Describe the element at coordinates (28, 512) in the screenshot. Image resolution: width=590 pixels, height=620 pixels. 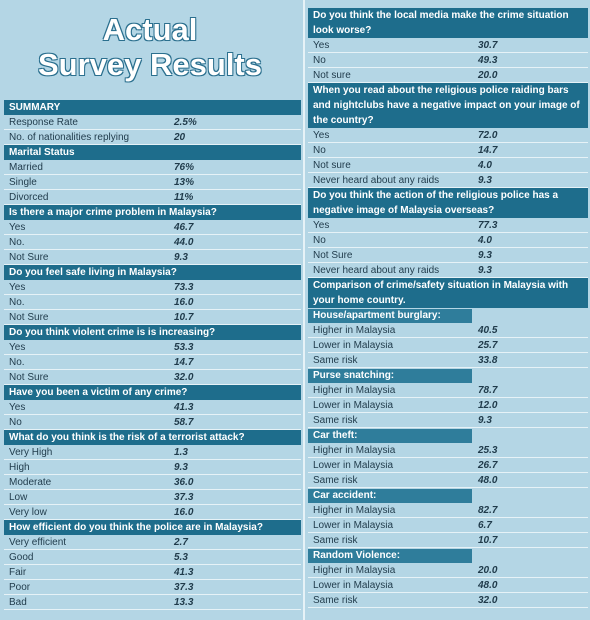
I see `row-label: Very low` at that location.